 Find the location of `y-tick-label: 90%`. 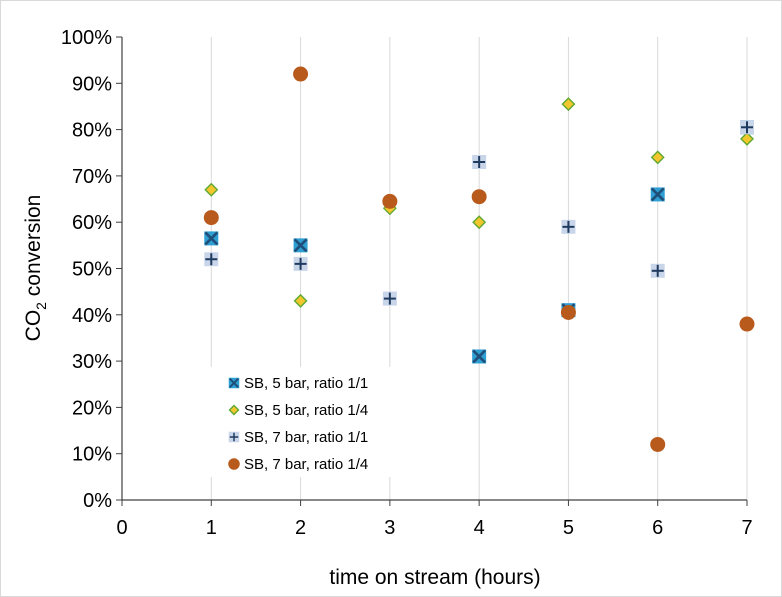

y-tick-label: 90% is located at coordinates (92, 84).